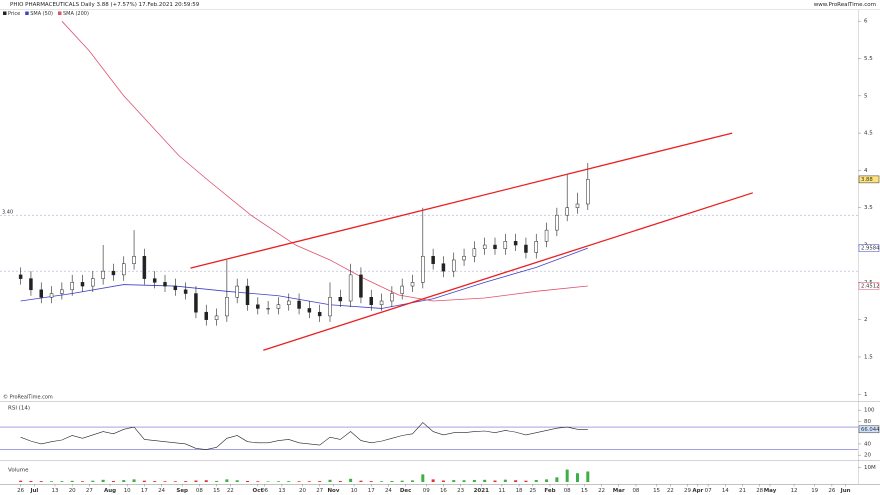  I want to click on last-value-badge: 66.044, so click(869, 429).